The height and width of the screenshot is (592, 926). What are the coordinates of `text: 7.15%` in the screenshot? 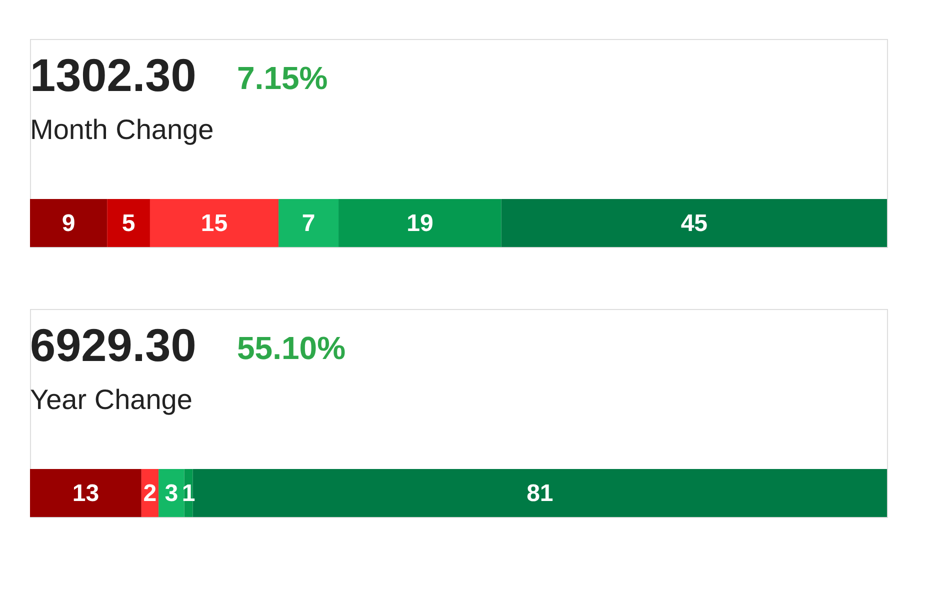 It's located at (282, 78).